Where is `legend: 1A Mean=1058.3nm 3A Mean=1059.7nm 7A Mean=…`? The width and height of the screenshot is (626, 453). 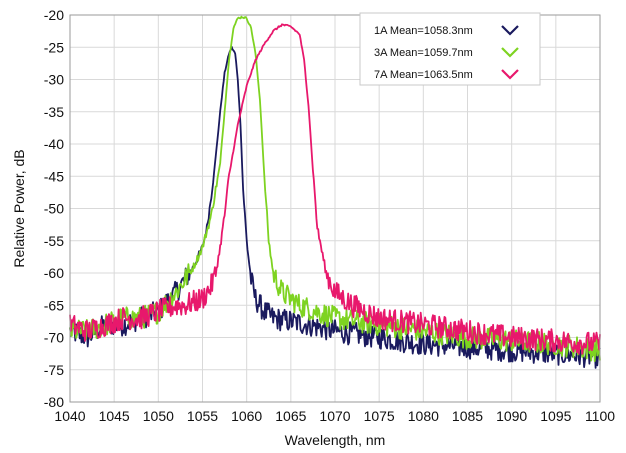 legend: 1A Mean=1058.3nm 3A Mean=1059.7nm 7A Mean=… is located at coordinates (450, 49).